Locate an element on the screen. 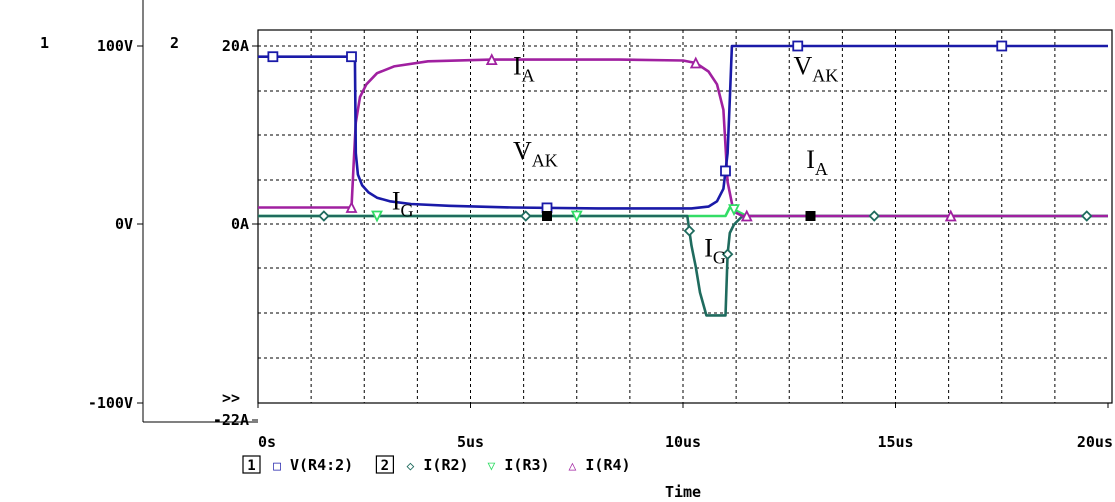 This screenshot has width=1115, height=502. axis-id-2: 2 is located at coordinates (174, 43).